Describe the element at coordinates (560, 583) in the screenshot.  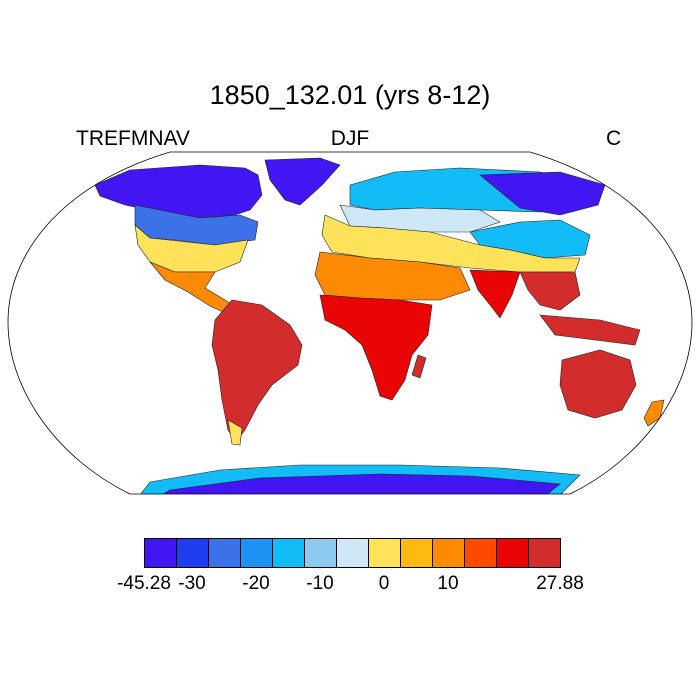
I see `colorbar-tick-label: 27.88` at that location.